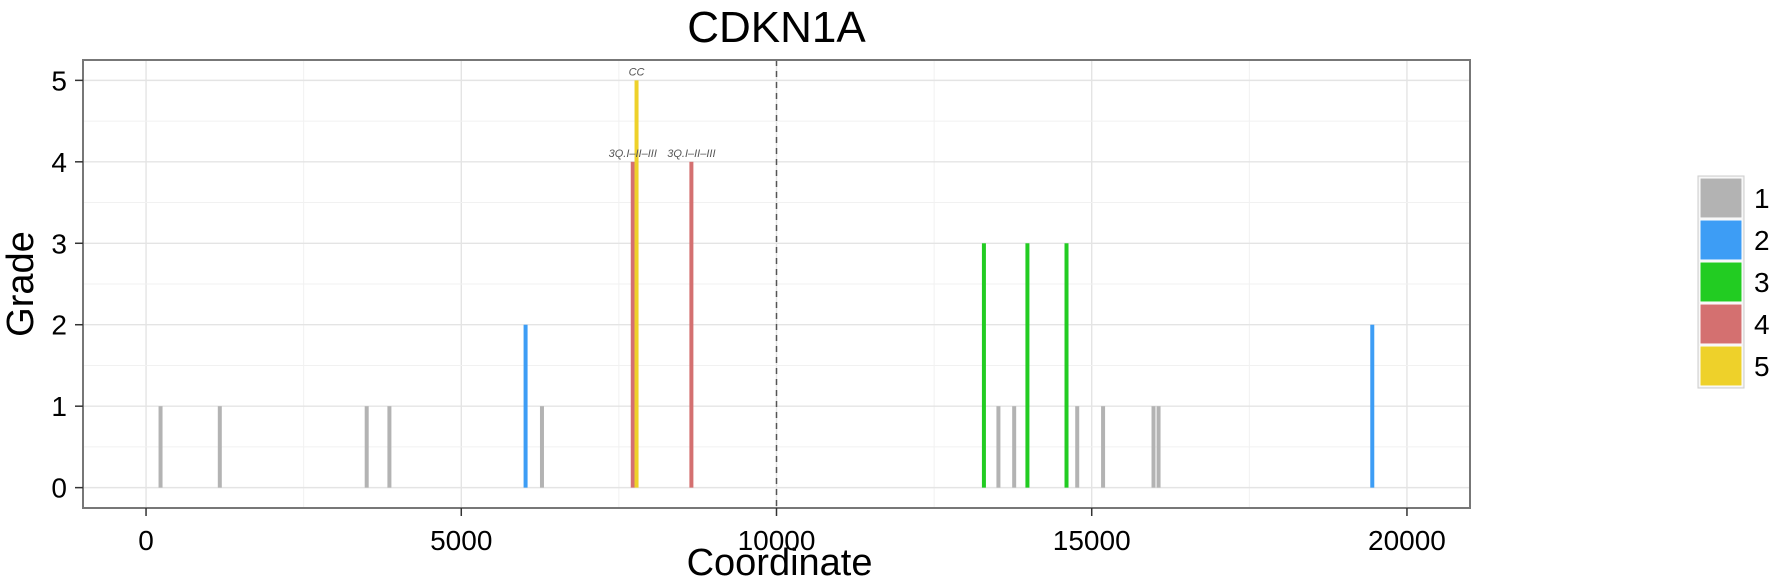  Describe the element at coordinates (59, 80) in the screenshot. I see `y-tick-label: 5` at that location.